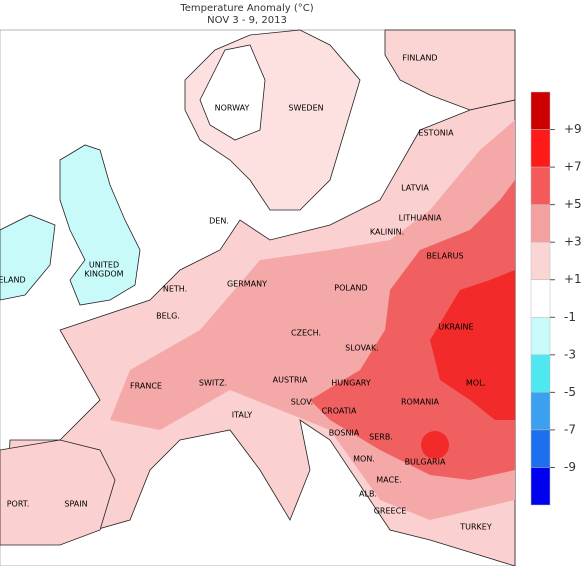  Describe the element at coordinates (175, 289) in the screenshot. I see `country-label: NETH.` at that location.